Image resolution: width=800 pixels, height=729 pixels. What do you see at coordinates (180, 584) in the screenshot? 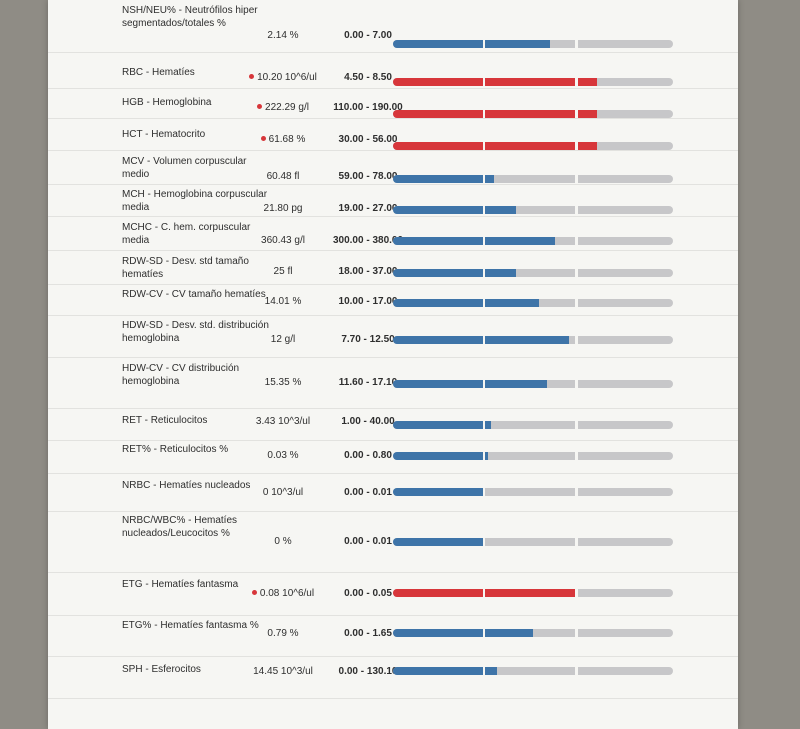
I see `test-name: ETG - Hematíes fantasma` at bounding box center [180, 584].